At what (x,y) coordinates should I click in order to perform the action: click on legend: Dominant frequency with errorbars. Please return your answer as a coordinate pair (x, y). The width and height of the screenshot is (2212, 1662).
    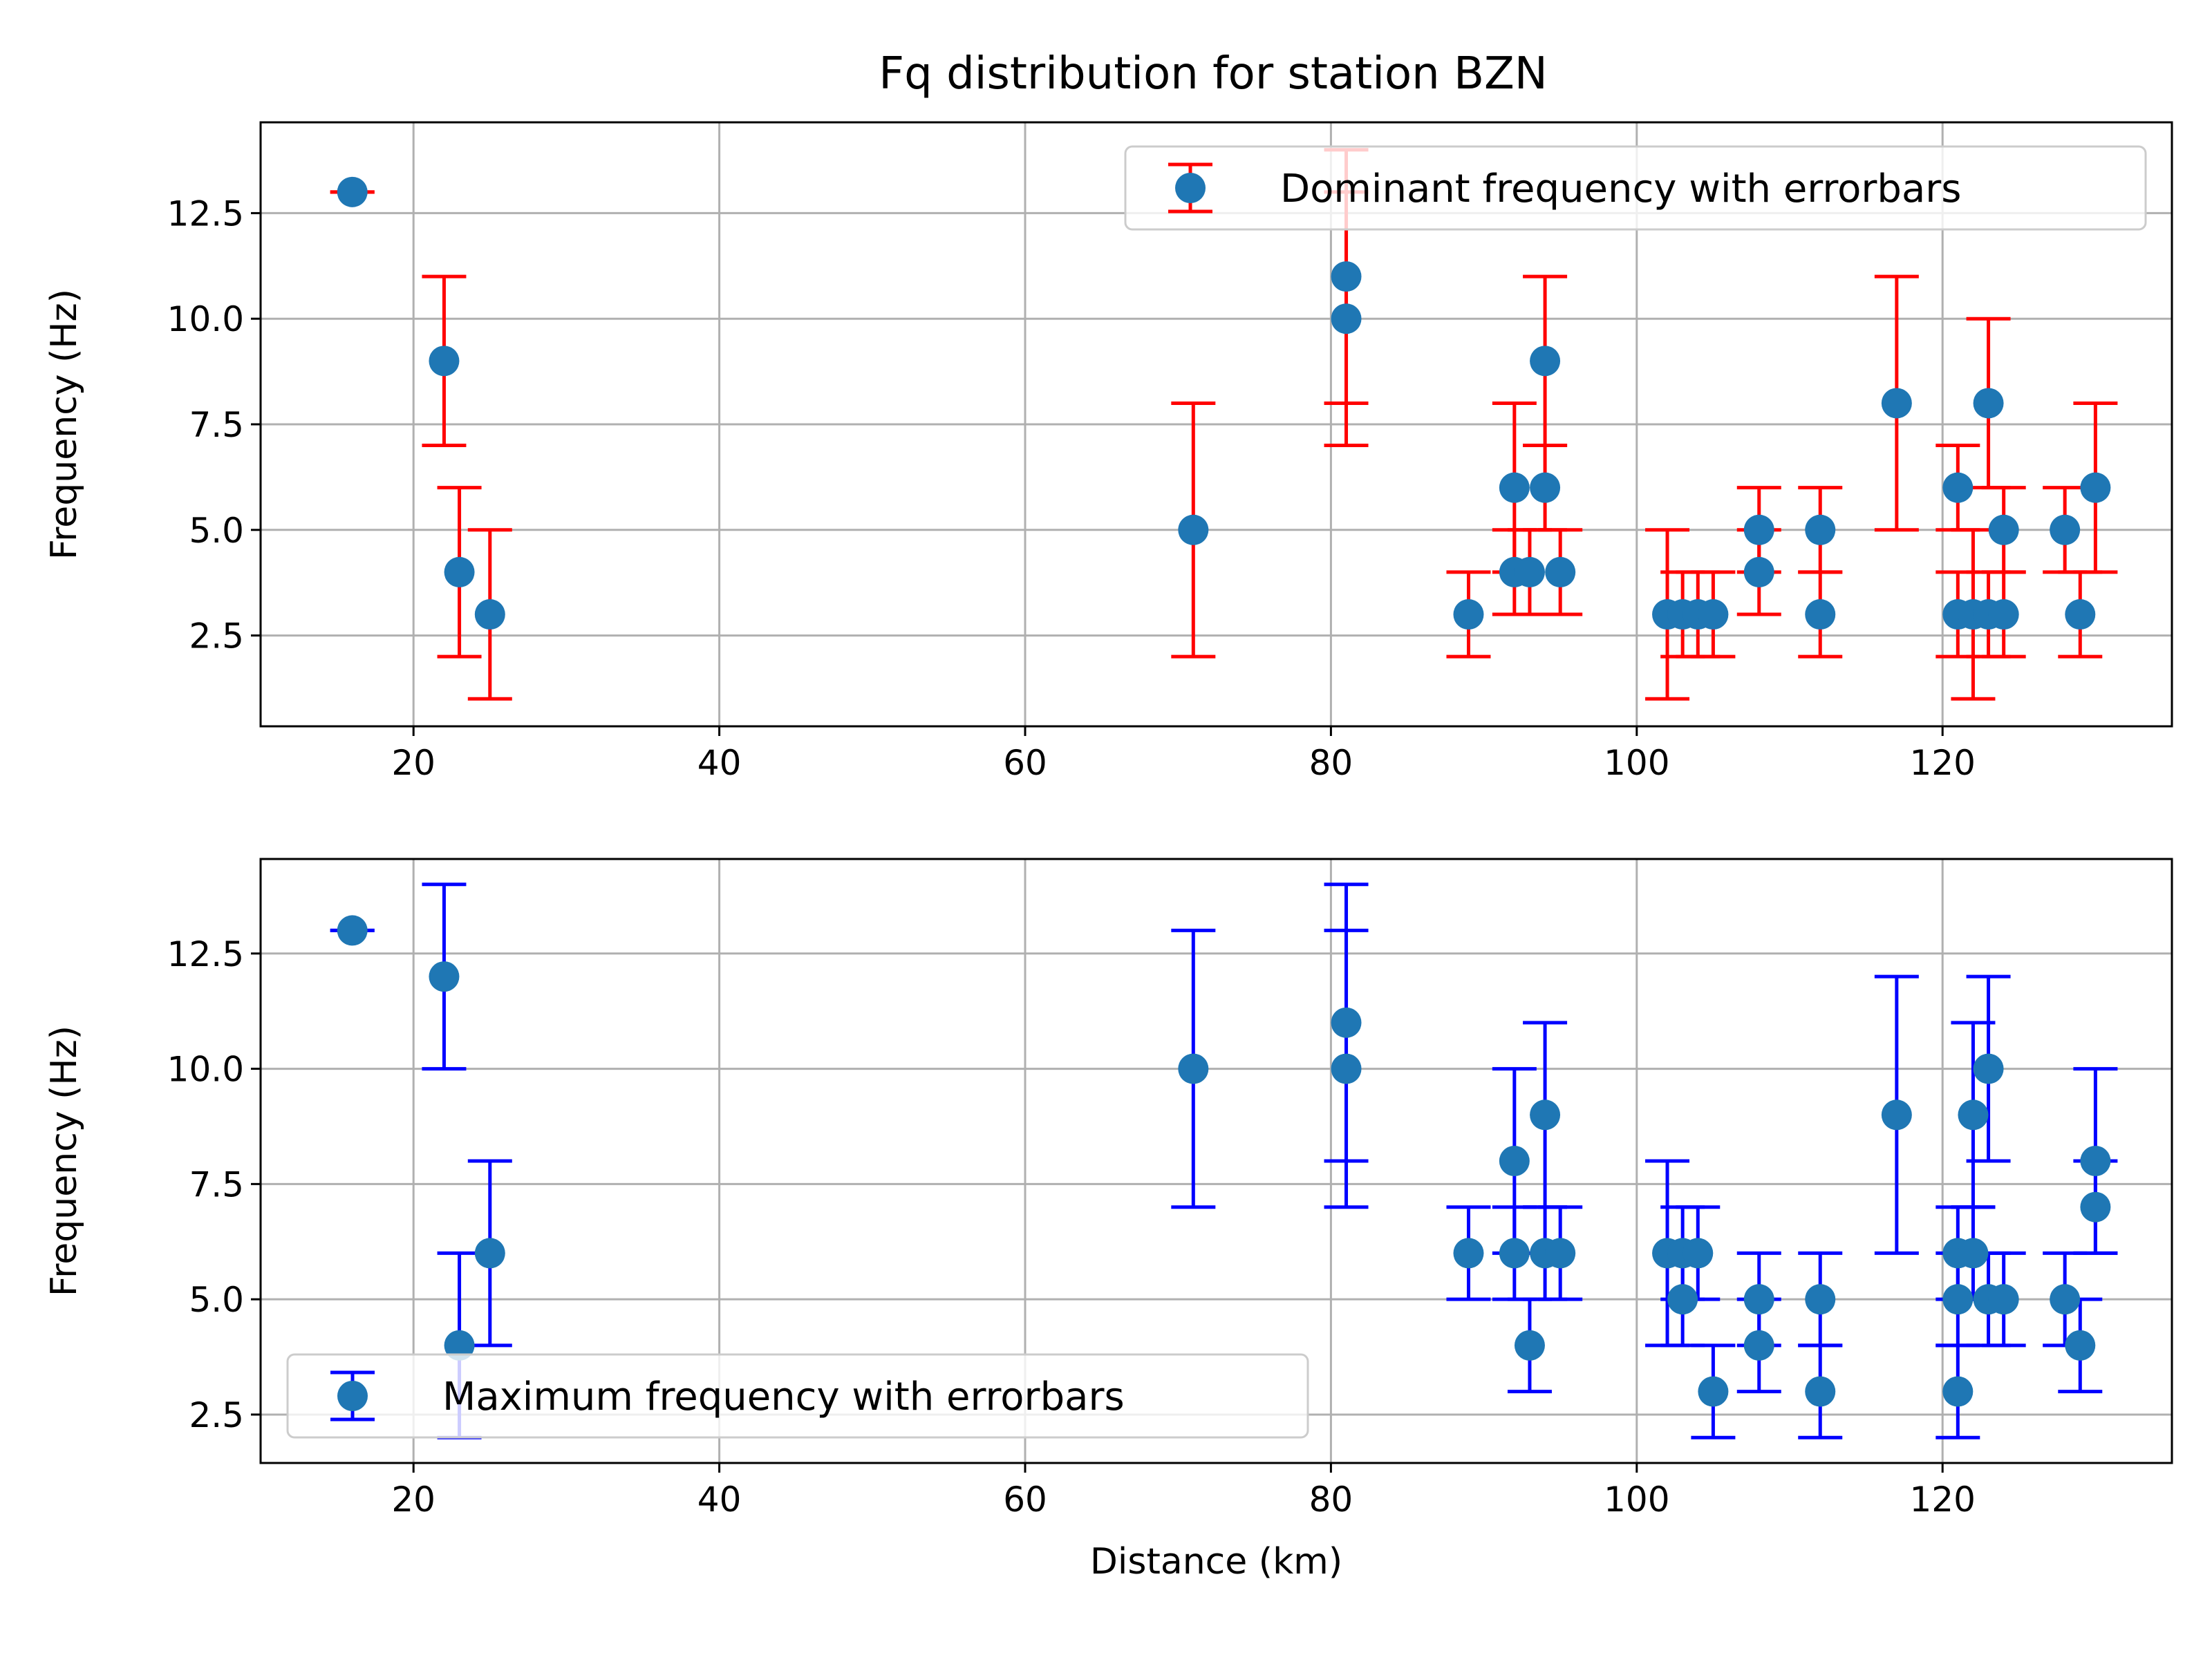
    Looking at the image, I should click on (1635, 188).